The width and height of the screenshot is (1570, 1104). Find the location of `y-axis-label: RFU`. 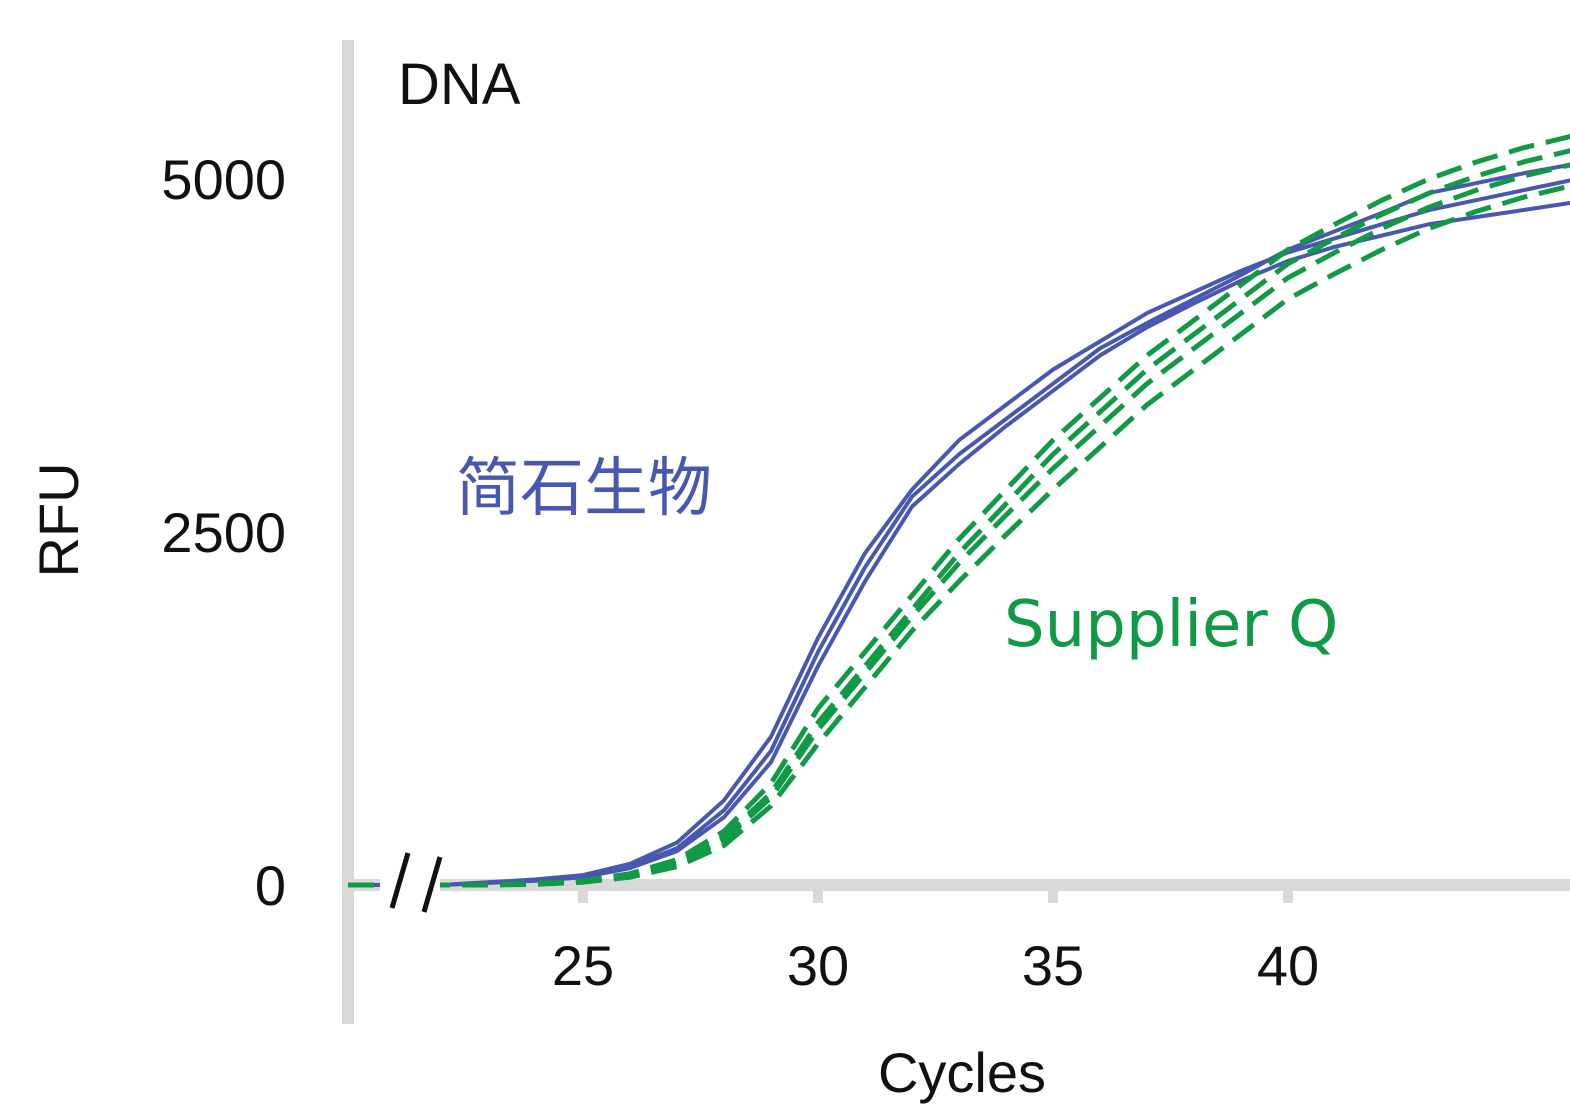

y-axis-label: RFU is located at coordinates (58, 519).